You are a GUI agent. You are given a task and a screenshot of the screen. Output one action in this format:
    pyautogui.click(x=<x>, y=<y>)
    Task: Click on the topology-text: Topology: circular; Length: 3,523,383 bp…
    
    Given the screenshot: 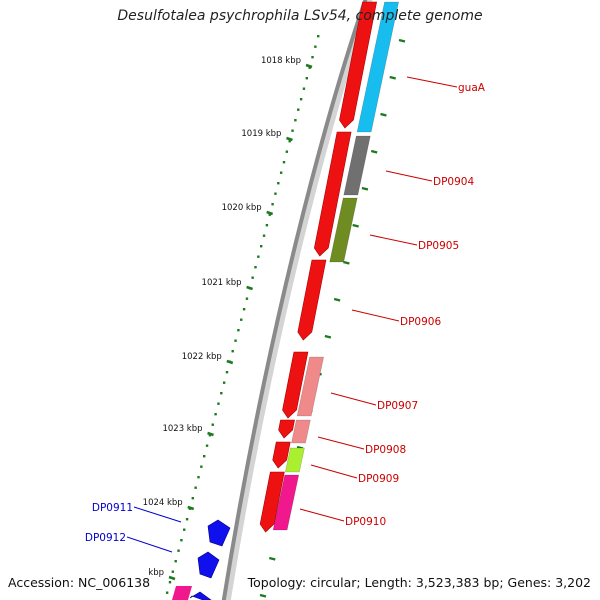 What is the action you would take?
    pyautogui.click(x=419, y=582)
    